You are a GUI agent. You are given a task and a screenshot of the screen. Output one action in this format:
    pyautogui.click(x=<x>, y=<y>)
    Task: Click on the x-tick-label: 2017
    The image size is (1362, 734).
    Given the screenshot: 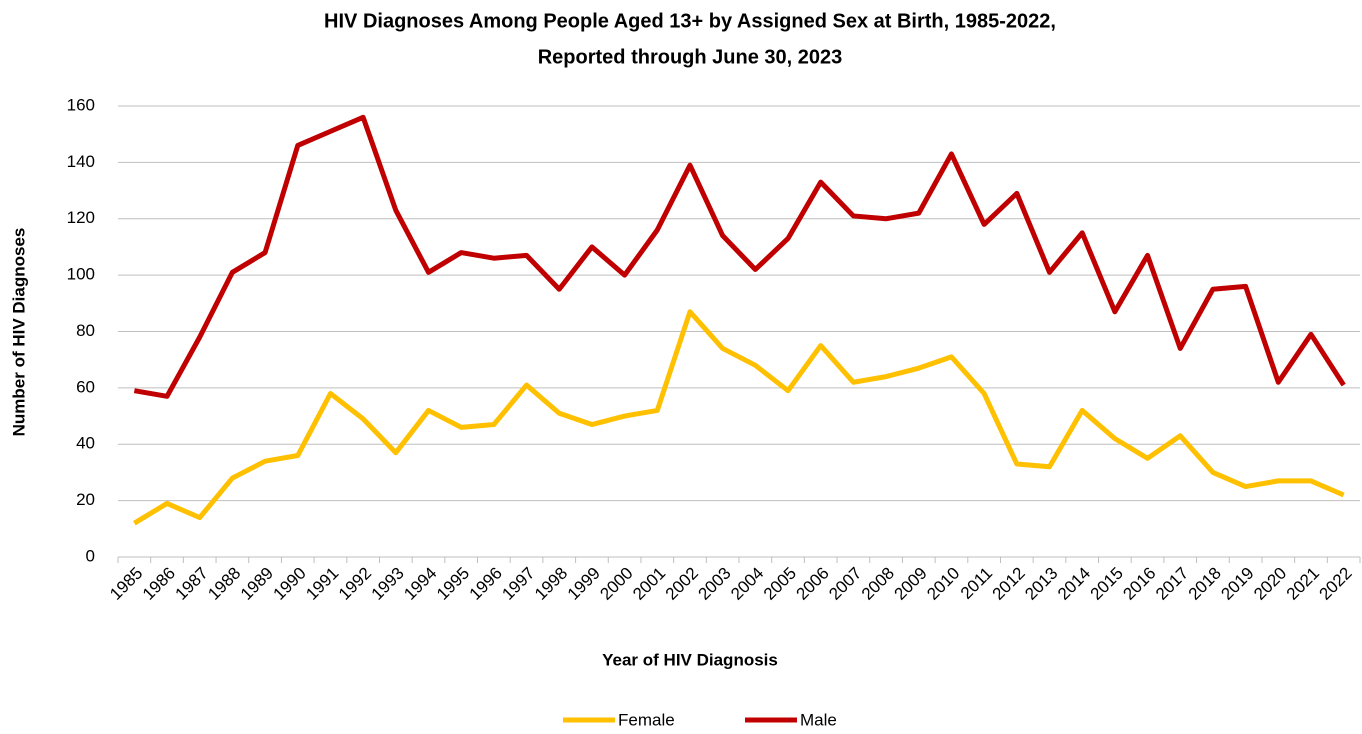 What is the action you would take?
    pyautogui.click(x=1172, y=584)
    